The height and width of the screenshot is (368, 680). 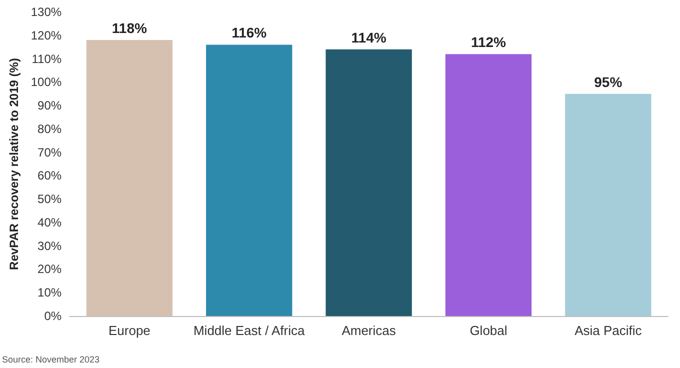 I want to click on y-tick-label: 40%, so click(x=50, y=222).